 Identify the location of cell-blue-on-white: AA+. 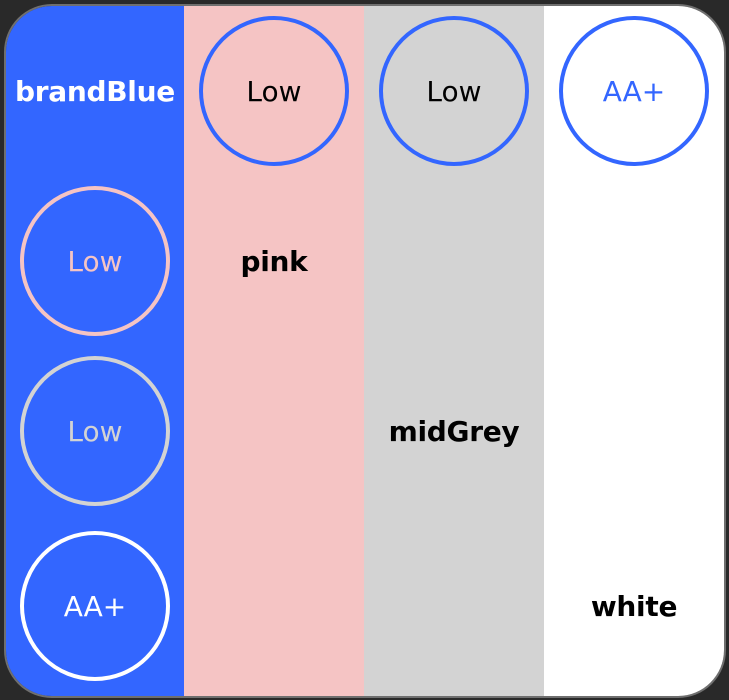
(634, 91).